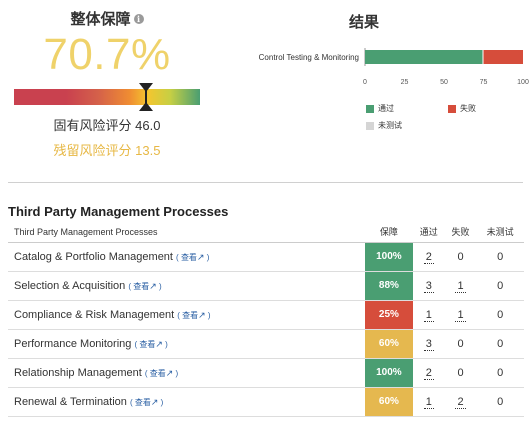 The width and height of the screenshot is (531, 426). I want to click on legend-swatch-passed, so click(370, 108).